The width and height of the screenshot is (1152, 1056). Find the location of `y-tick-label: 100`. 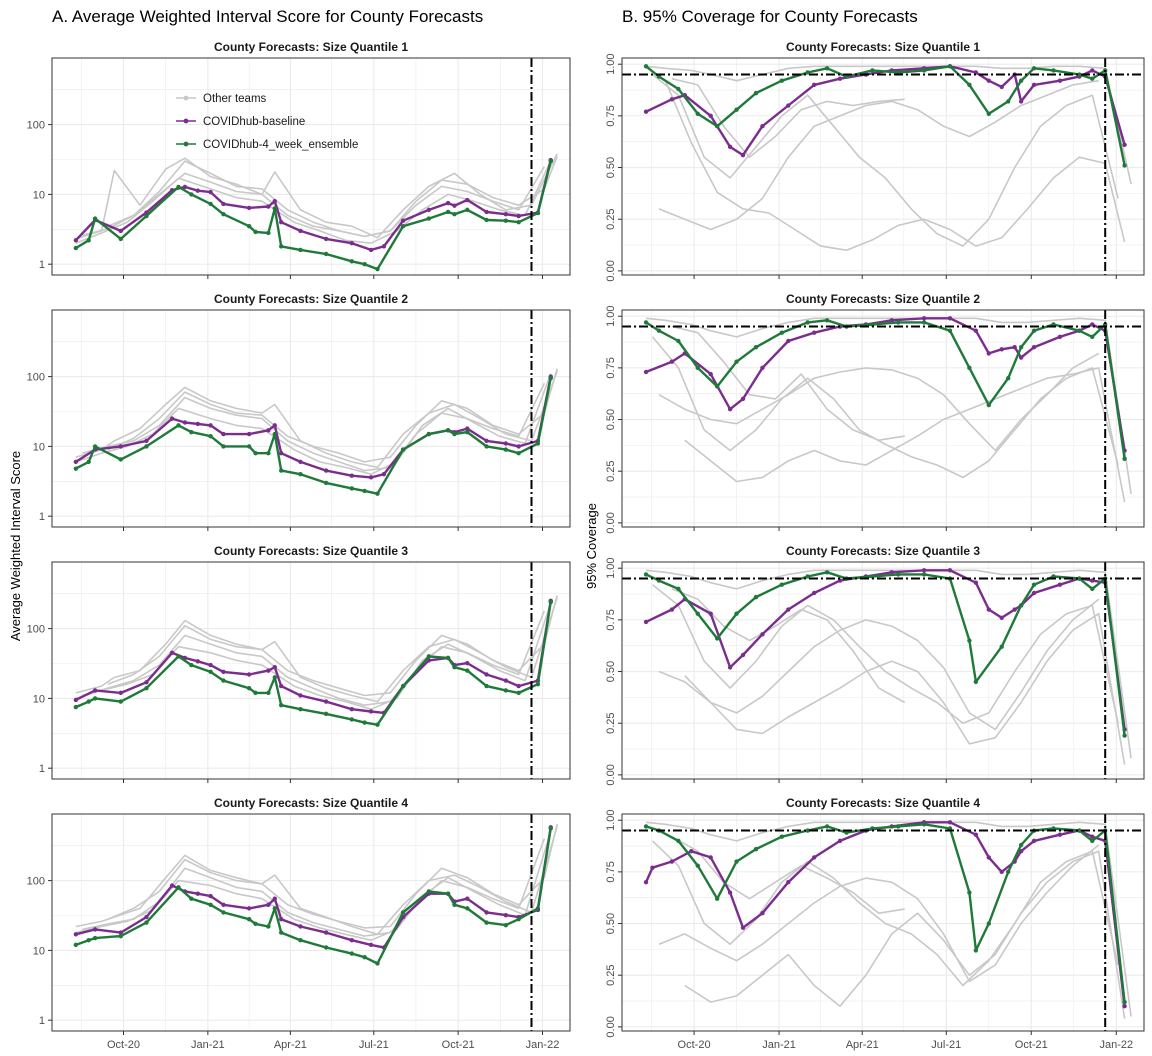

y-tick-label: 100 is located at coordinates (36, 630).